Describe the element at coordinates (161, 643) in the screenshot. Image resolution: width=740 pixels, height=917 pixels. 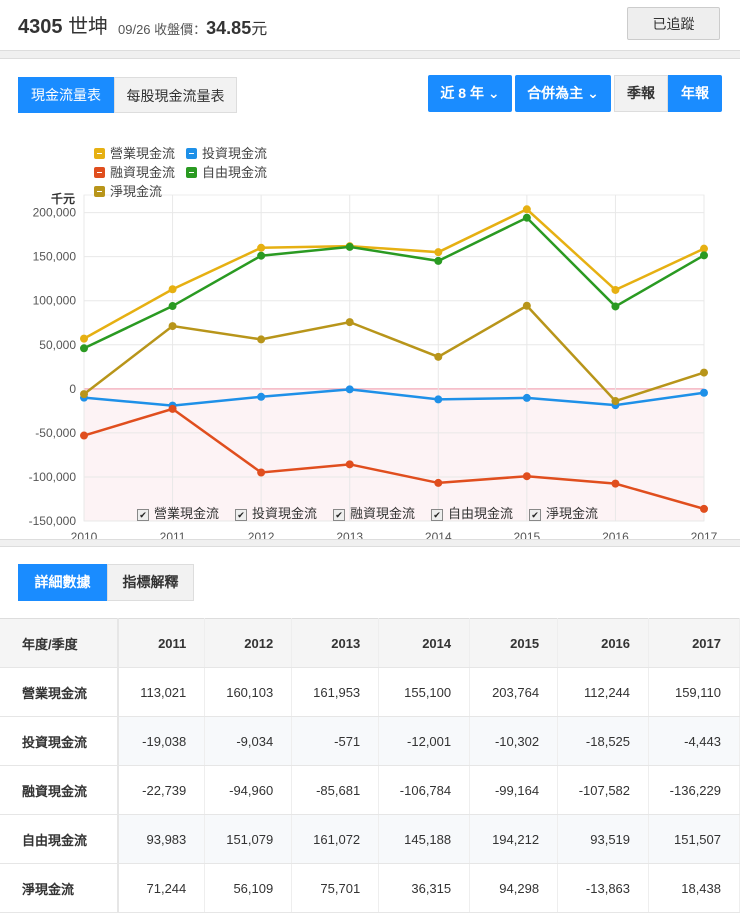
I see `header-cell: 2011` at that location.